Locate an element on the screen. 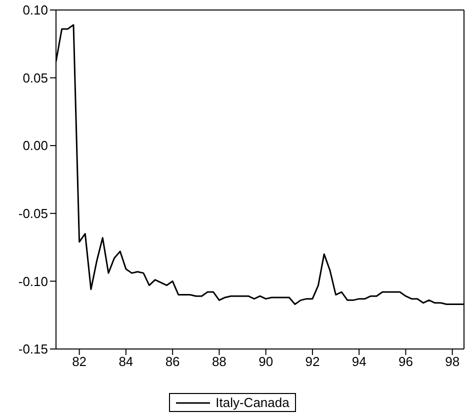 This screenshot has width=466, height=416. y-tick-label: -0.15 is located at coordinates (33, 349).